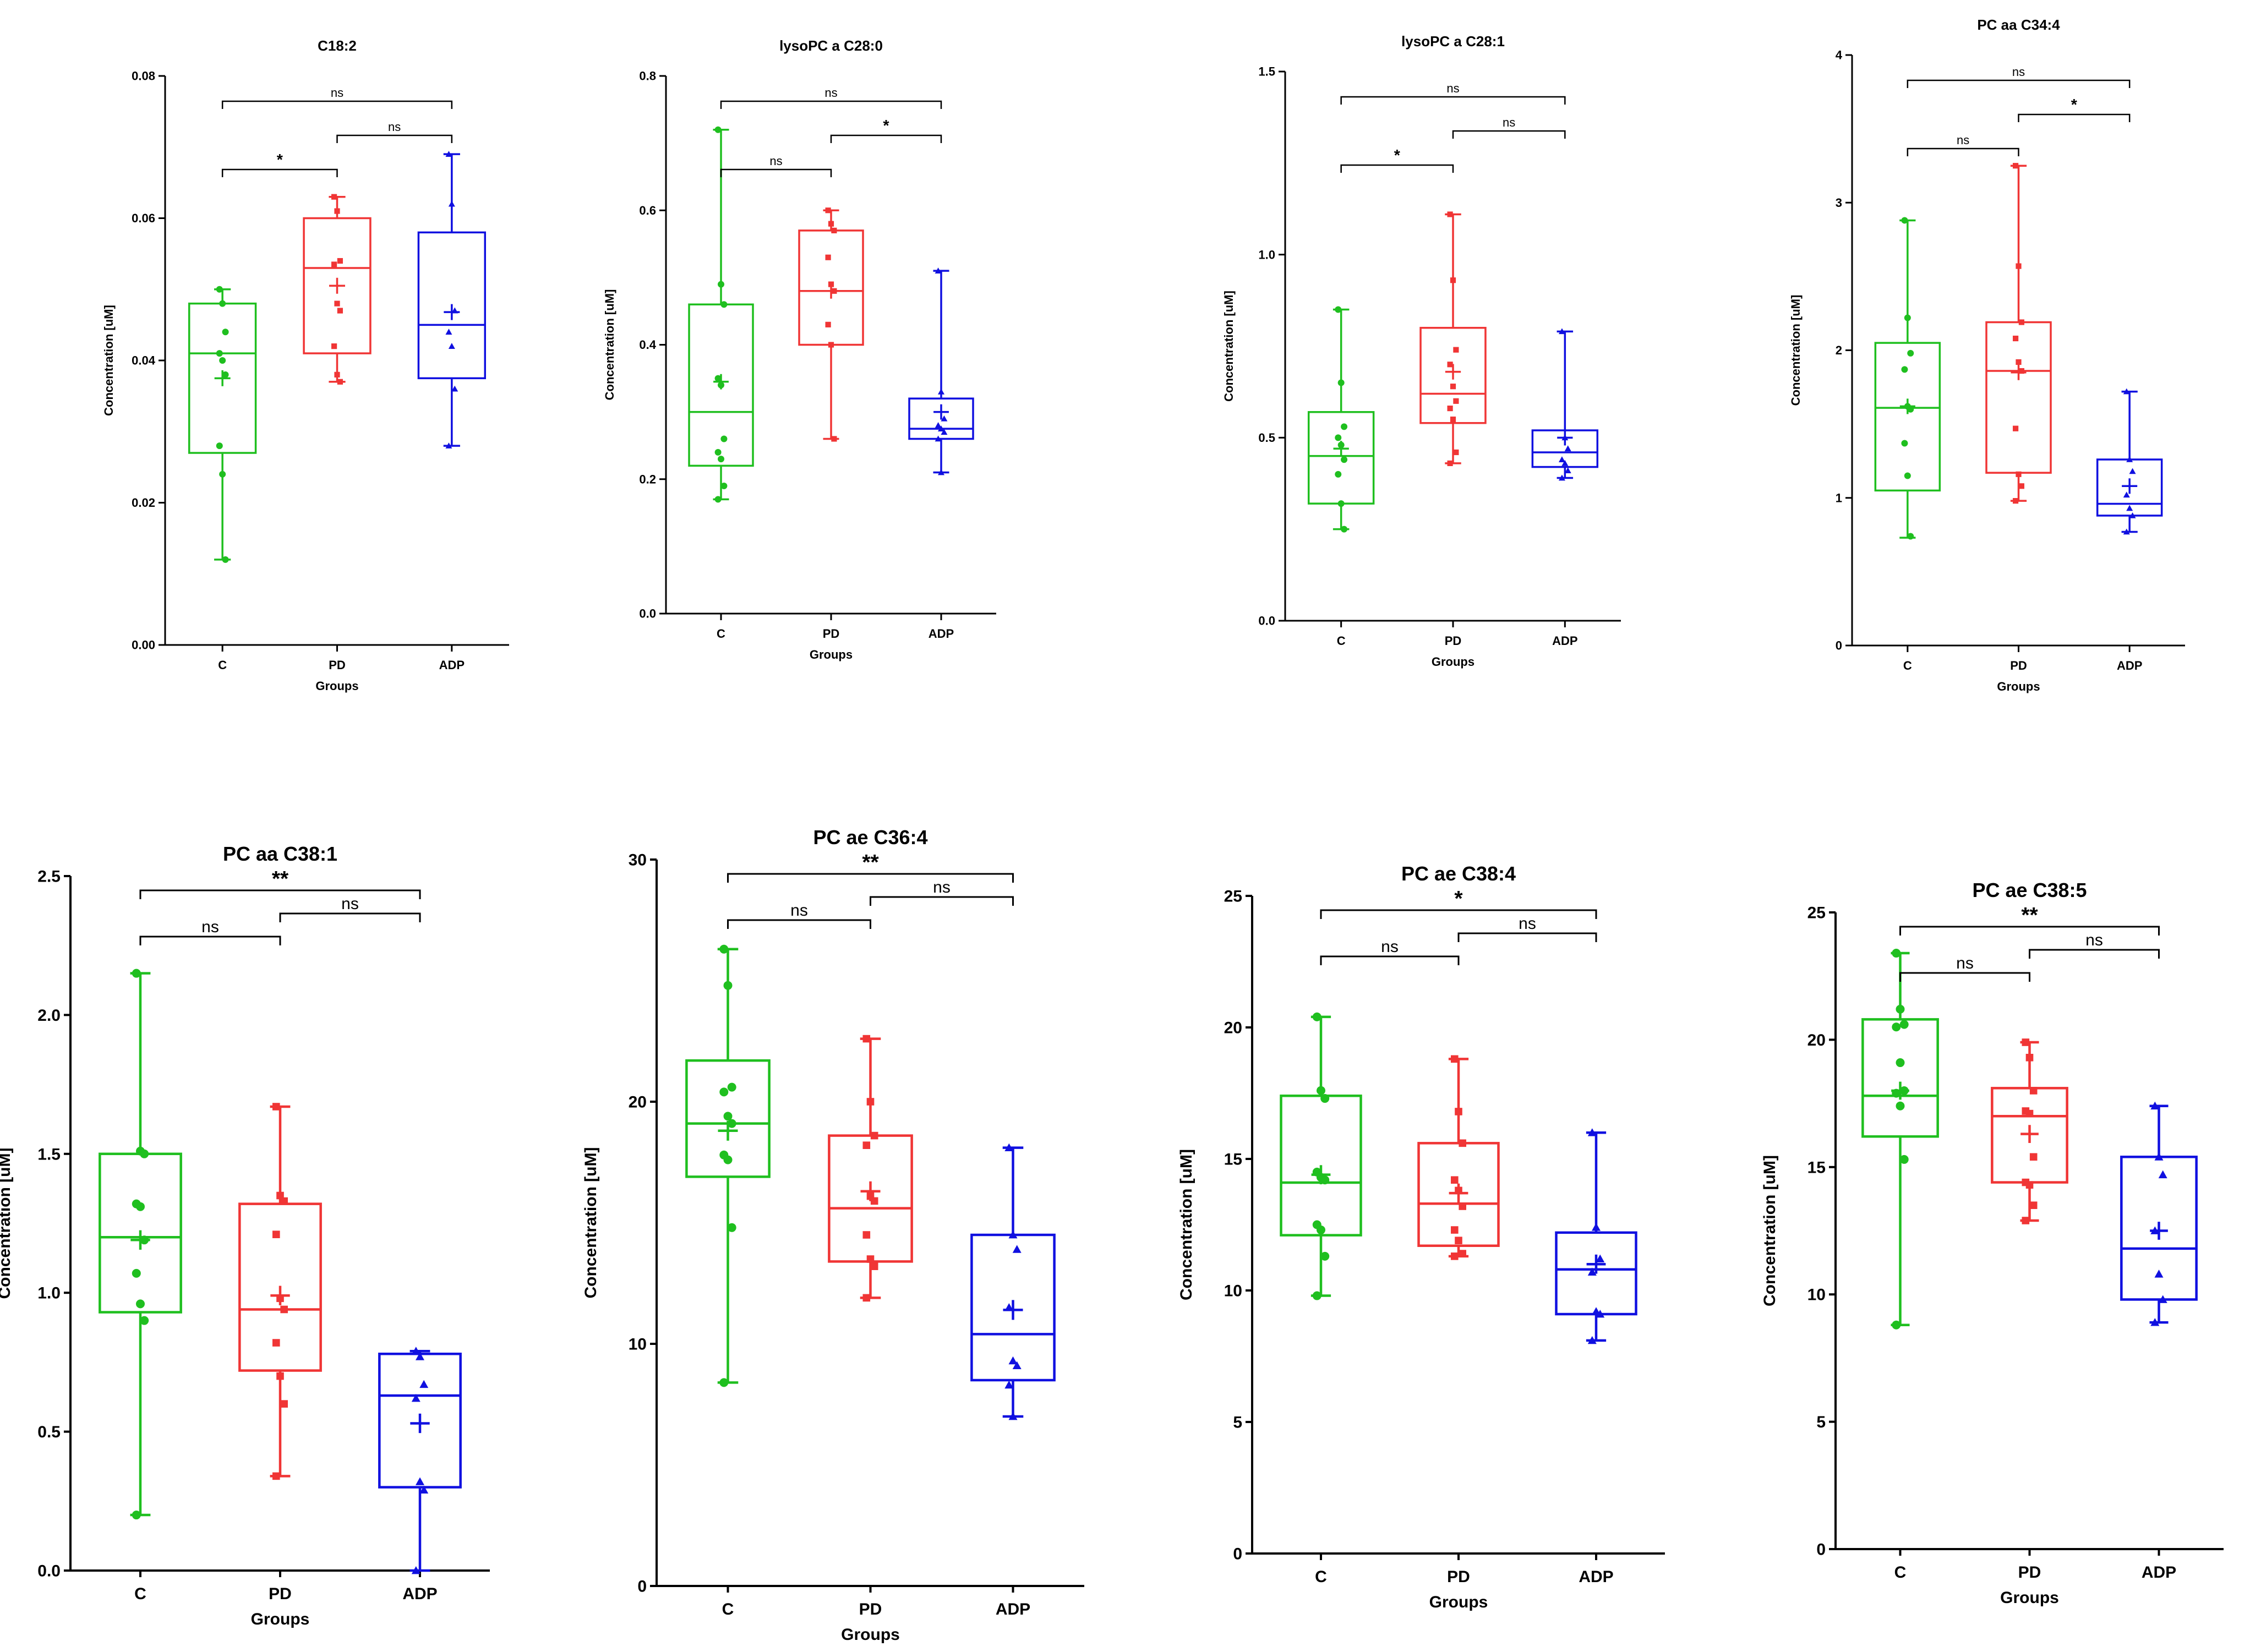 This screenshot has width=2250, height=1652. What do you see at coordinates (1821, 1422) in the screenshot?
I see `y-tick-label: 5` at bounding box center [1821, 1422].